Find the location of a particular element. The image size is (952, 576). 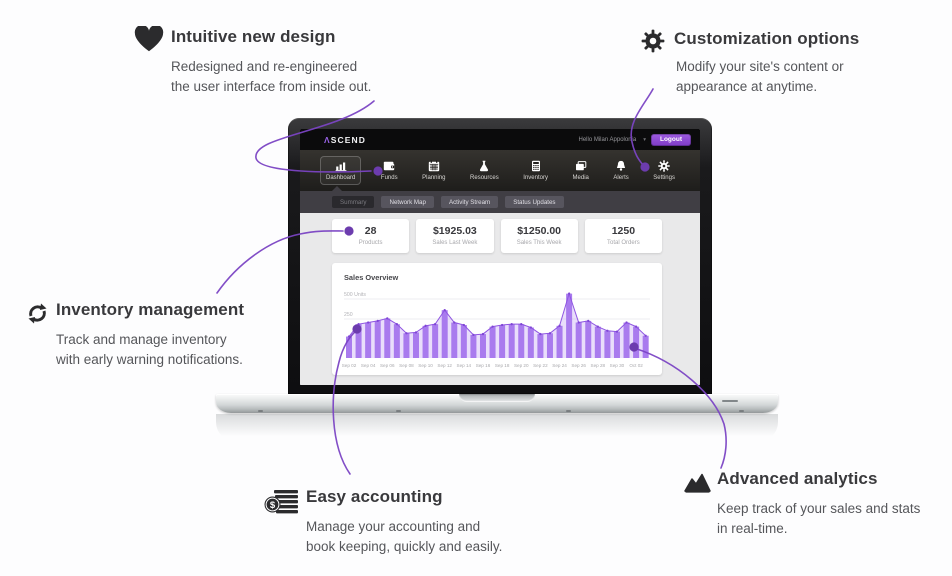

nav-item-alerts: Alerts is located at coordinates (620, 170).